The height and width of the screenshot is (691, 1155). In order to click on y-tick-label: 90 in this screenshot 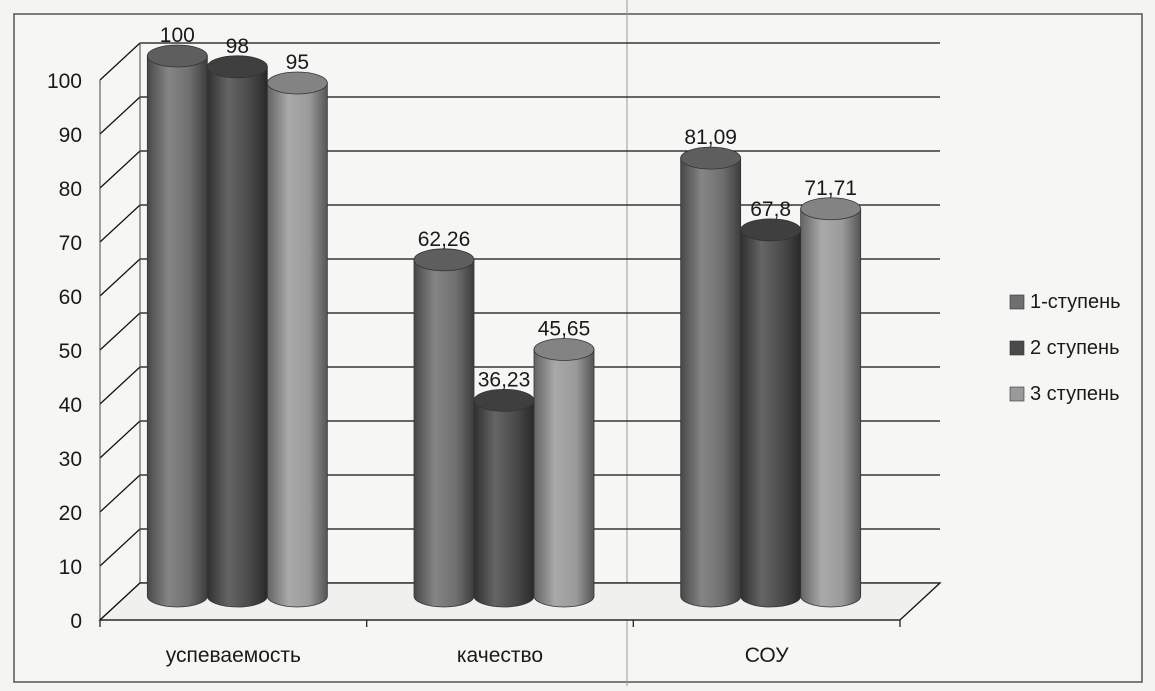, I will do `click(70, 135)`.